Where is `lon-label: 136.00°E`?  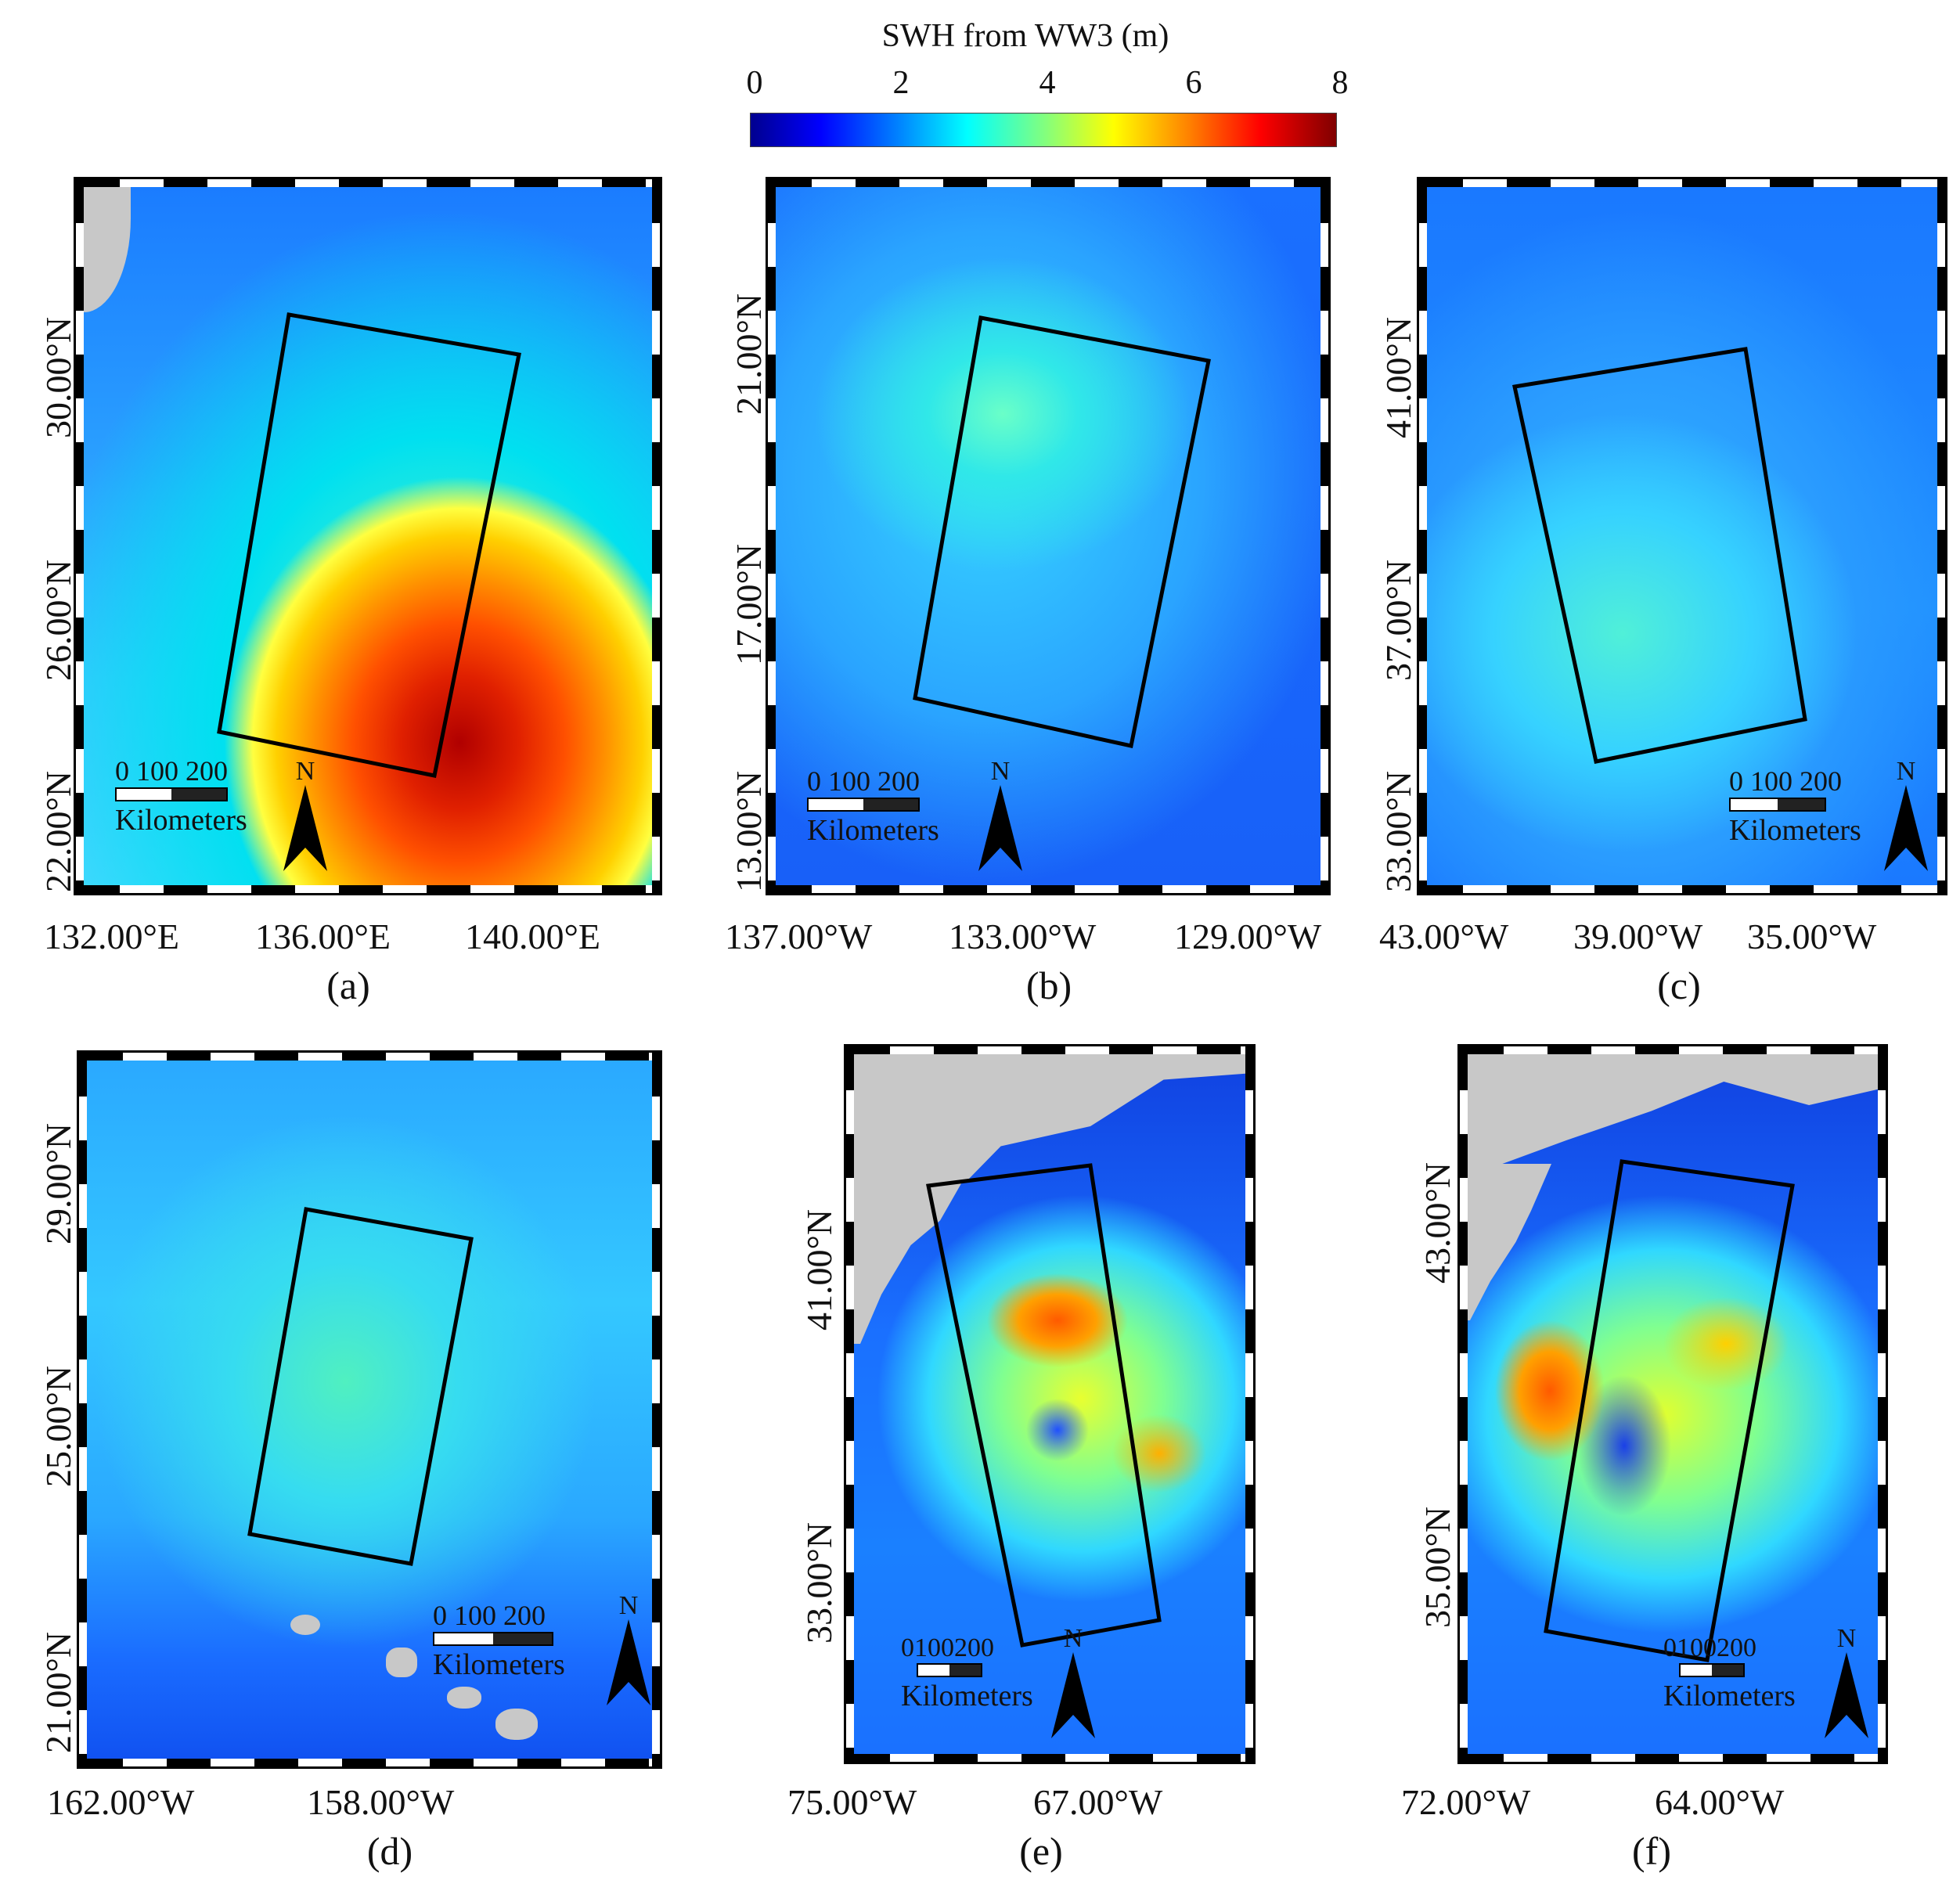
lon-label: 136.00°E is located at coordinates (323, 936).